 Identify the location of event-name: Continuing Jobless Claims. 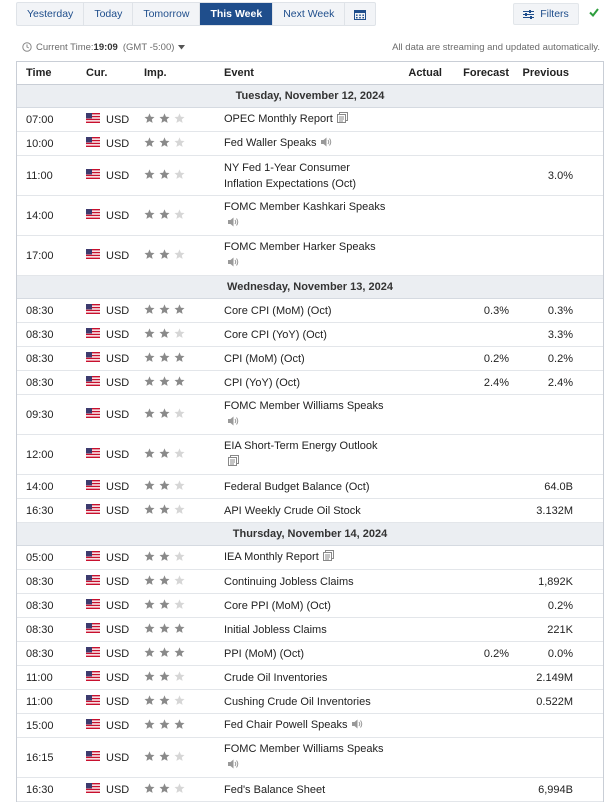
(289, 582).